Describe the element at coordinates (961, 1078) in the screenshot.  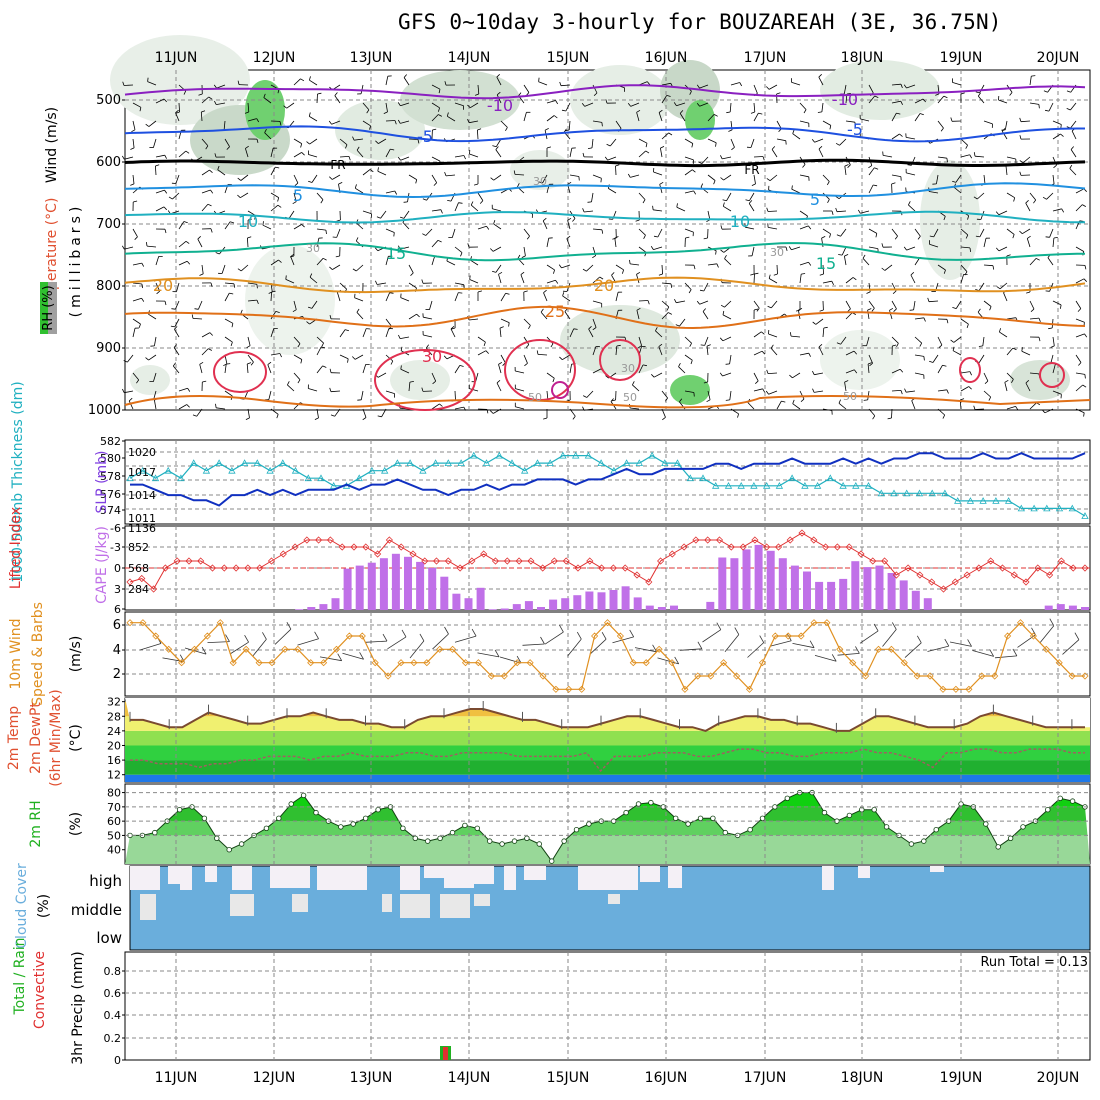
I see `date-label-bottom: 19JUN` at that location.